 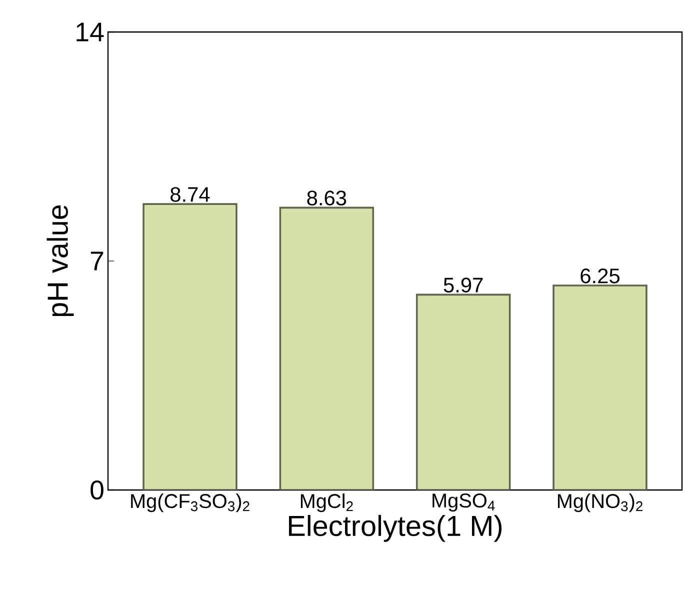 I want to click on data-label: 8.63, so click(x=326, y=198).